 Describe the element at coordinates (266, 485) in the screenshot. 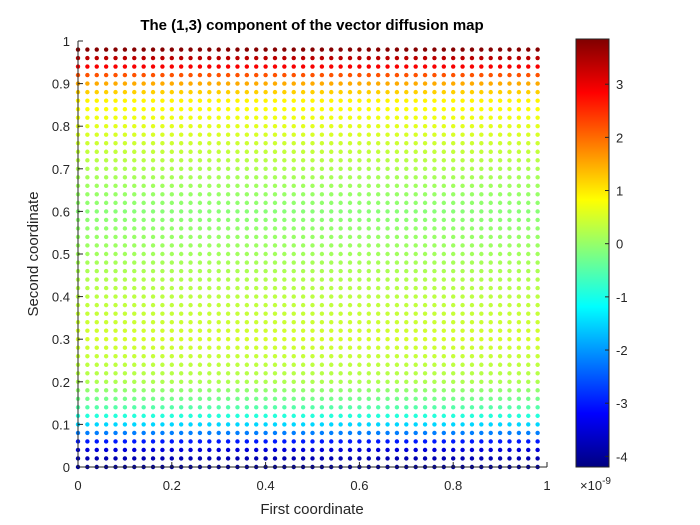

I see `x-tick-label: 0.4` at that location.